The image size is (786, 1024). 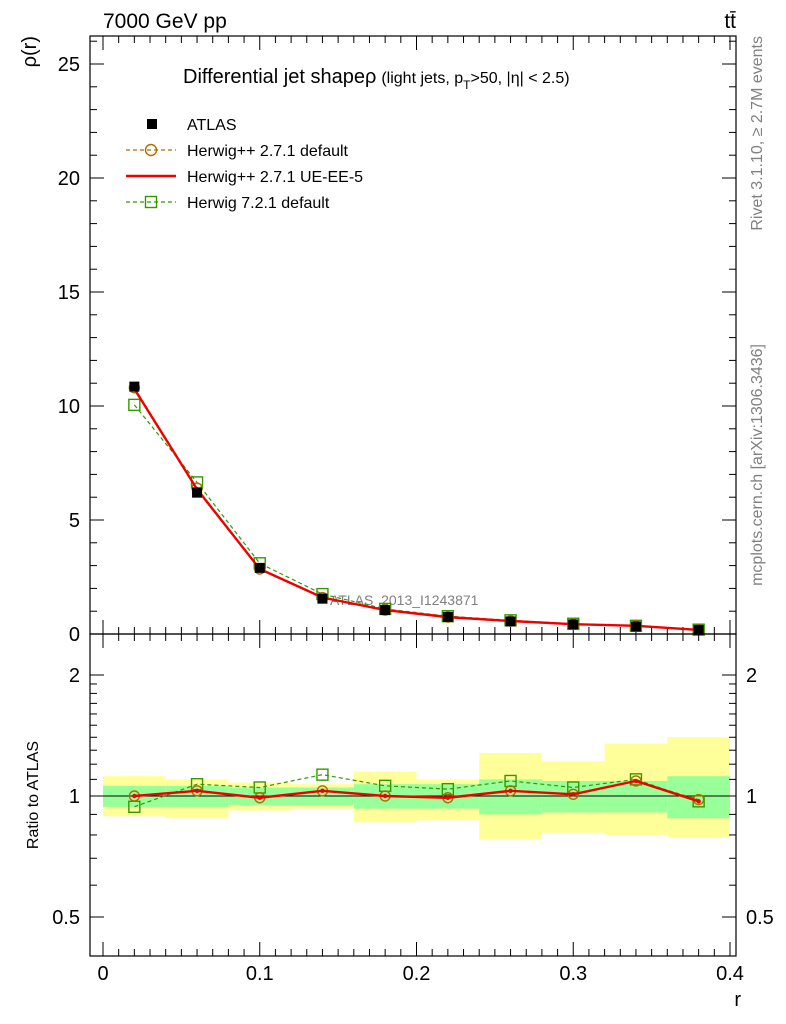 I want to click on legend-label-herwig-ueee5: Herwig++ 2.7.1 UE-EE-5, so click(x=275, y=177).